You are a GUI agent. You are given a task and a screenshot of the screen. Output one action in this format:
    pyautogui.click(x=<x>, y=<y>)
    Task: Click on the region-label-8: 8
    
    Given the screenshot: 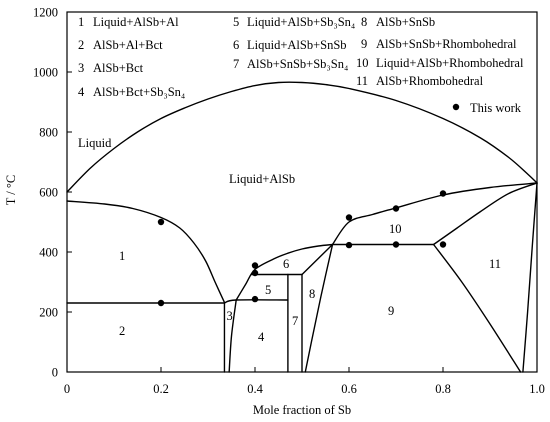 What is the action you would take?
    pyautogui.click(x=312, y=294)
    